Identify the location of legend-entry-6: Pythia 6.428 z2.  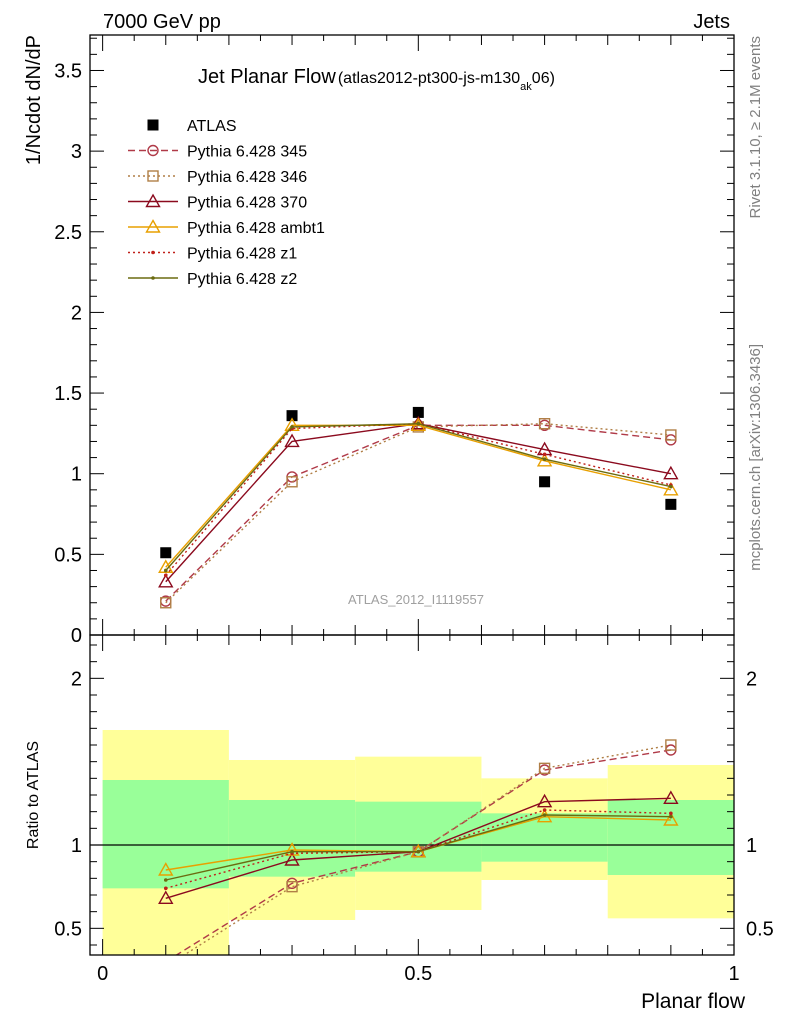
(212, 279).